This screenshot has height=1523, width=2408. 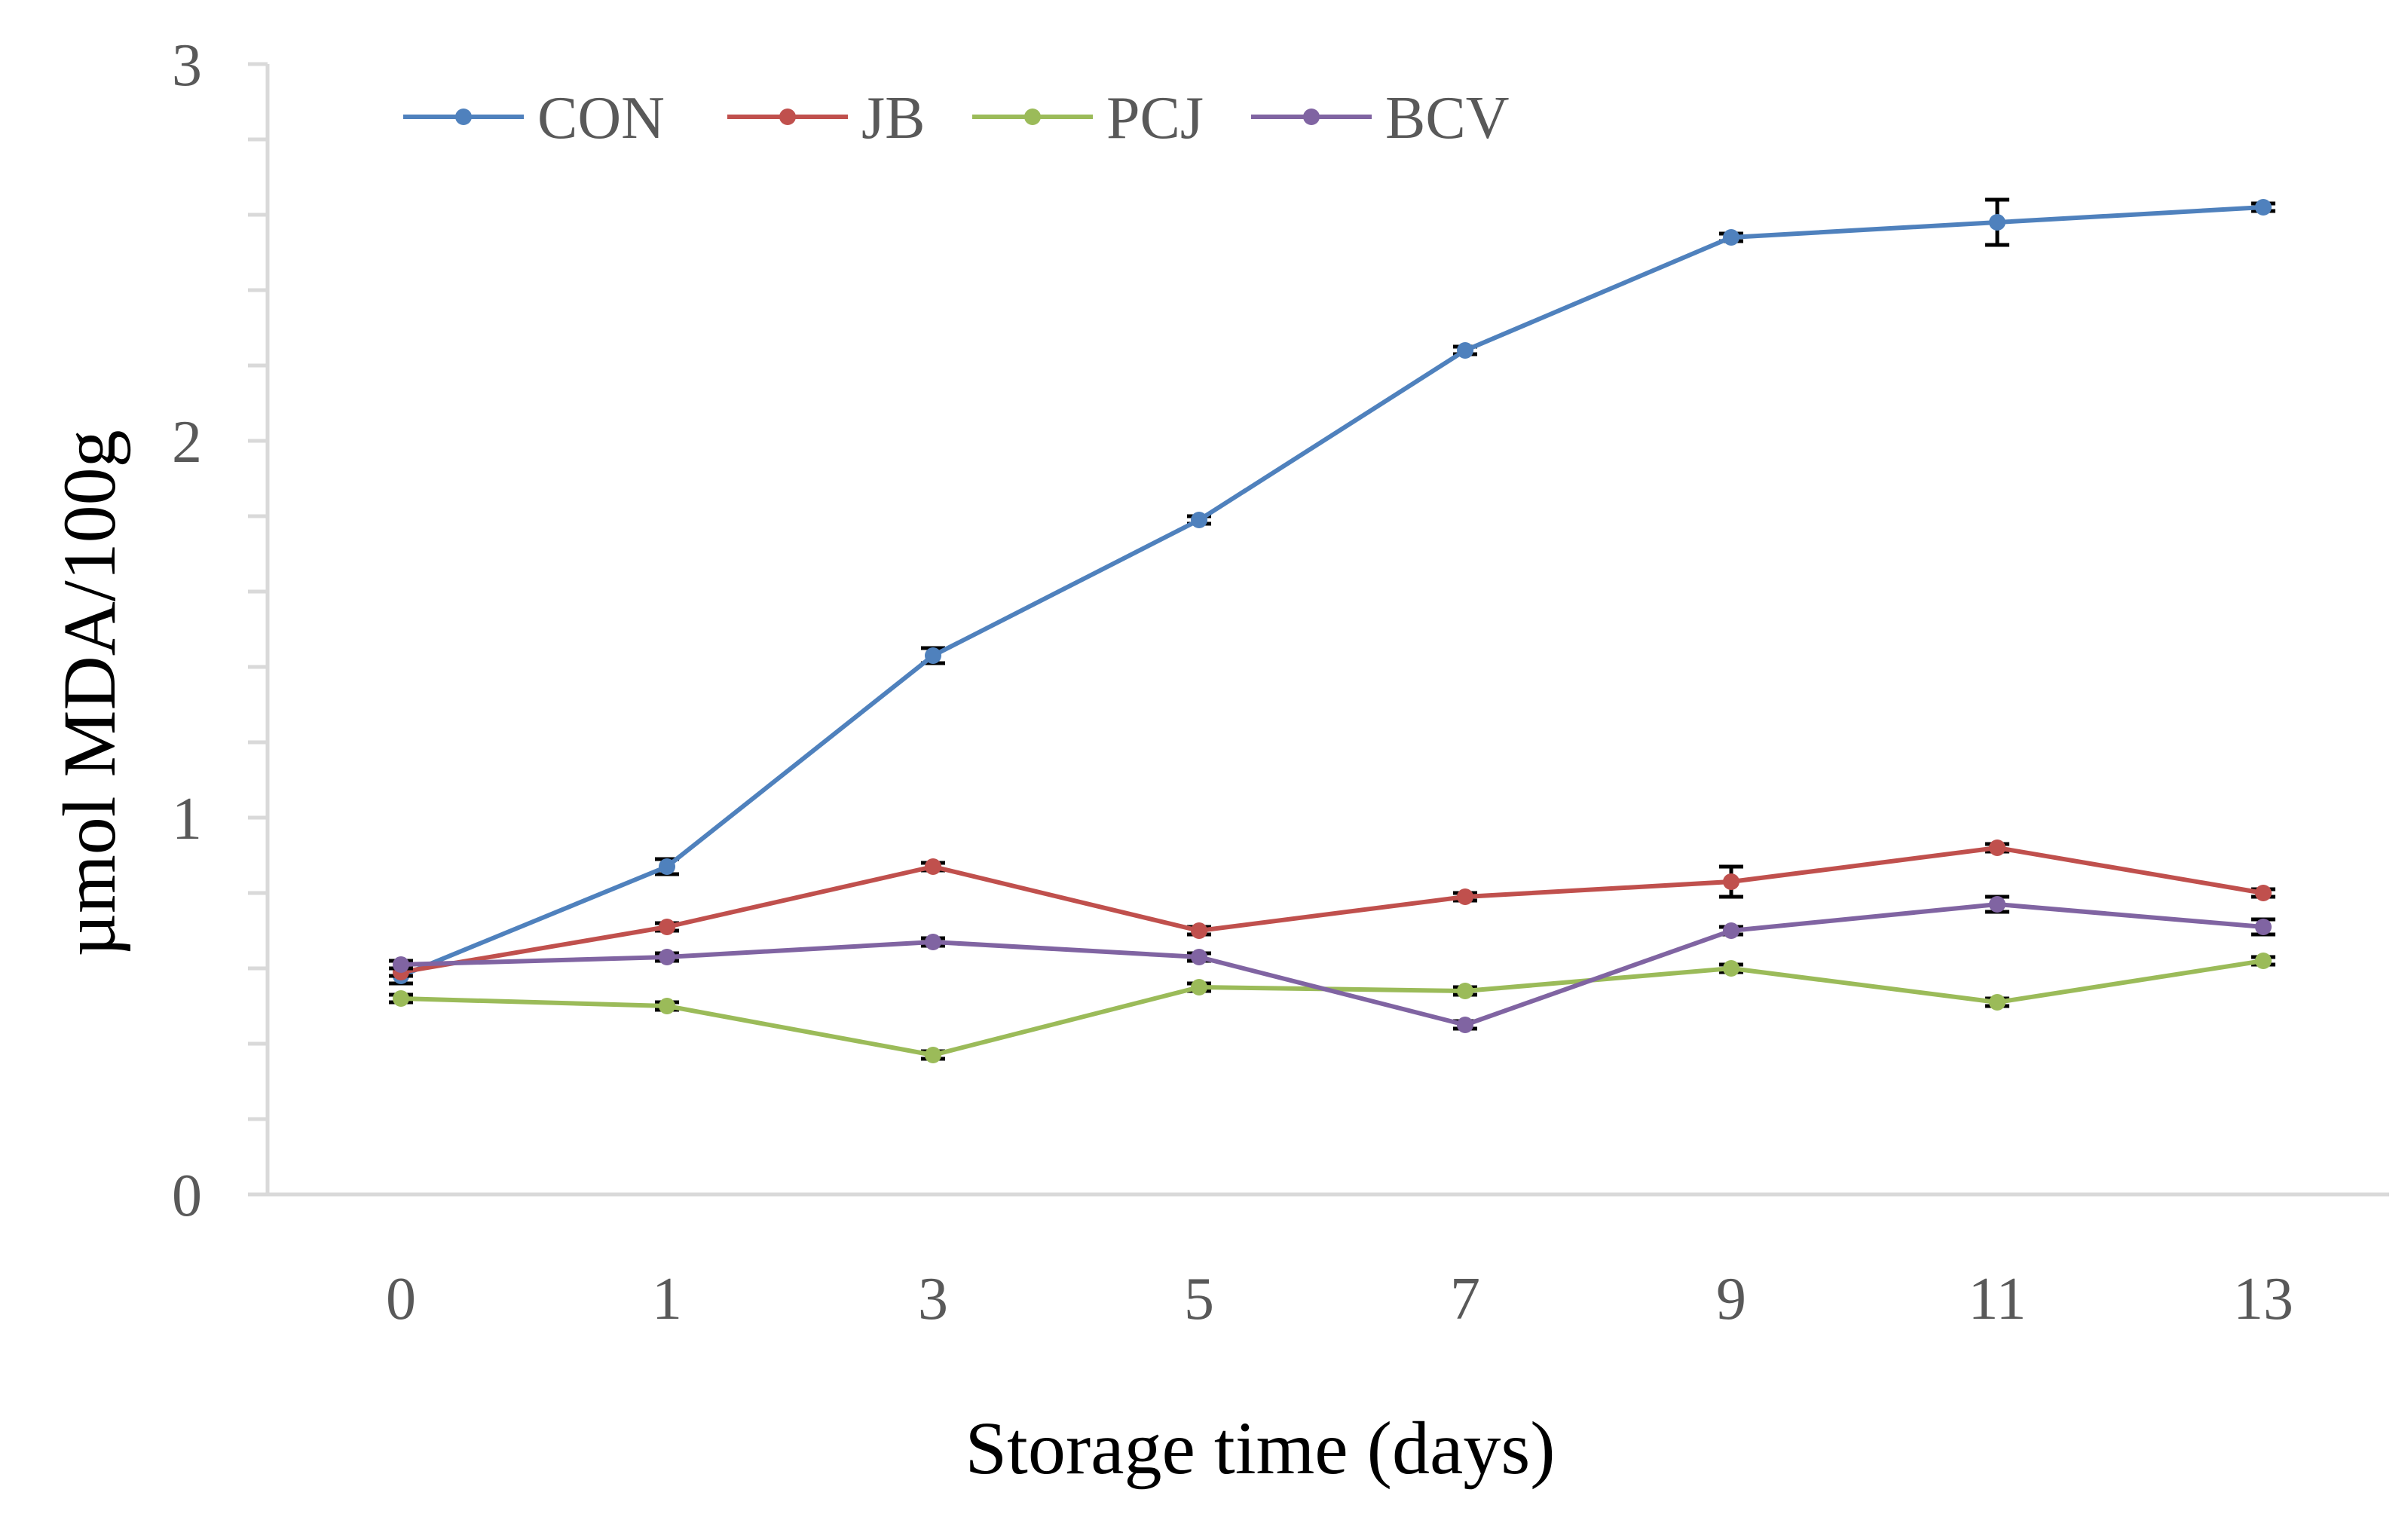 What do you see at coordinates (1199, 1299) in the screenshot?
I see `x-tick-label: 5` at bounding box center [1199, 1299].